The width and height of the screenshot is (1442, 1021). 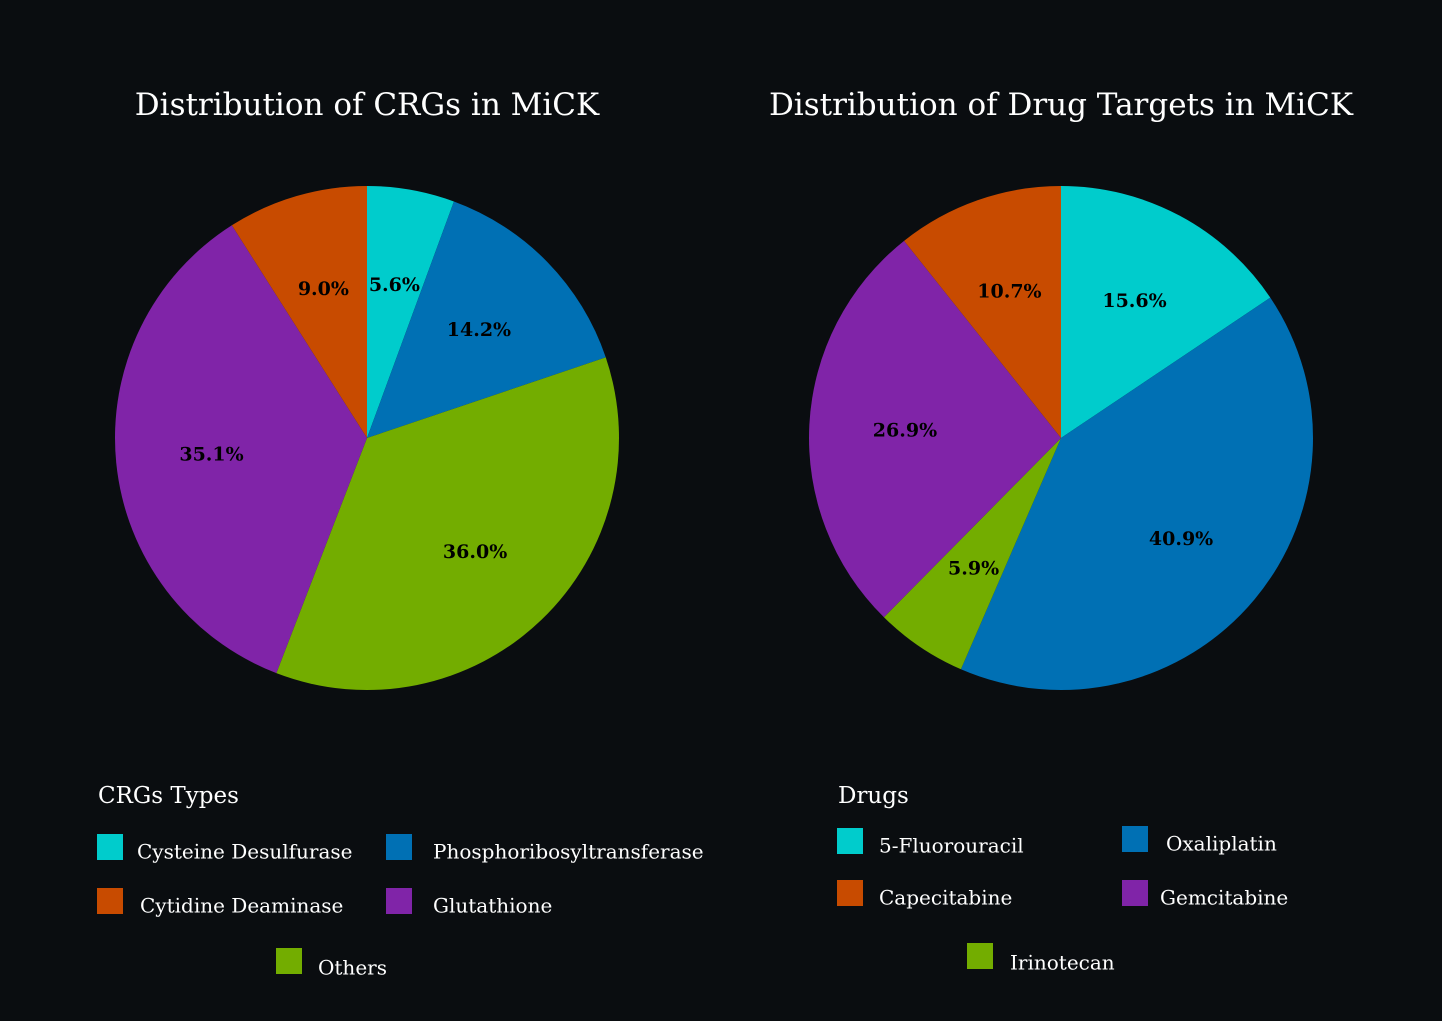 I want to click on legend-label: Cysteine Desulfurase, so click(x=245, y=852).